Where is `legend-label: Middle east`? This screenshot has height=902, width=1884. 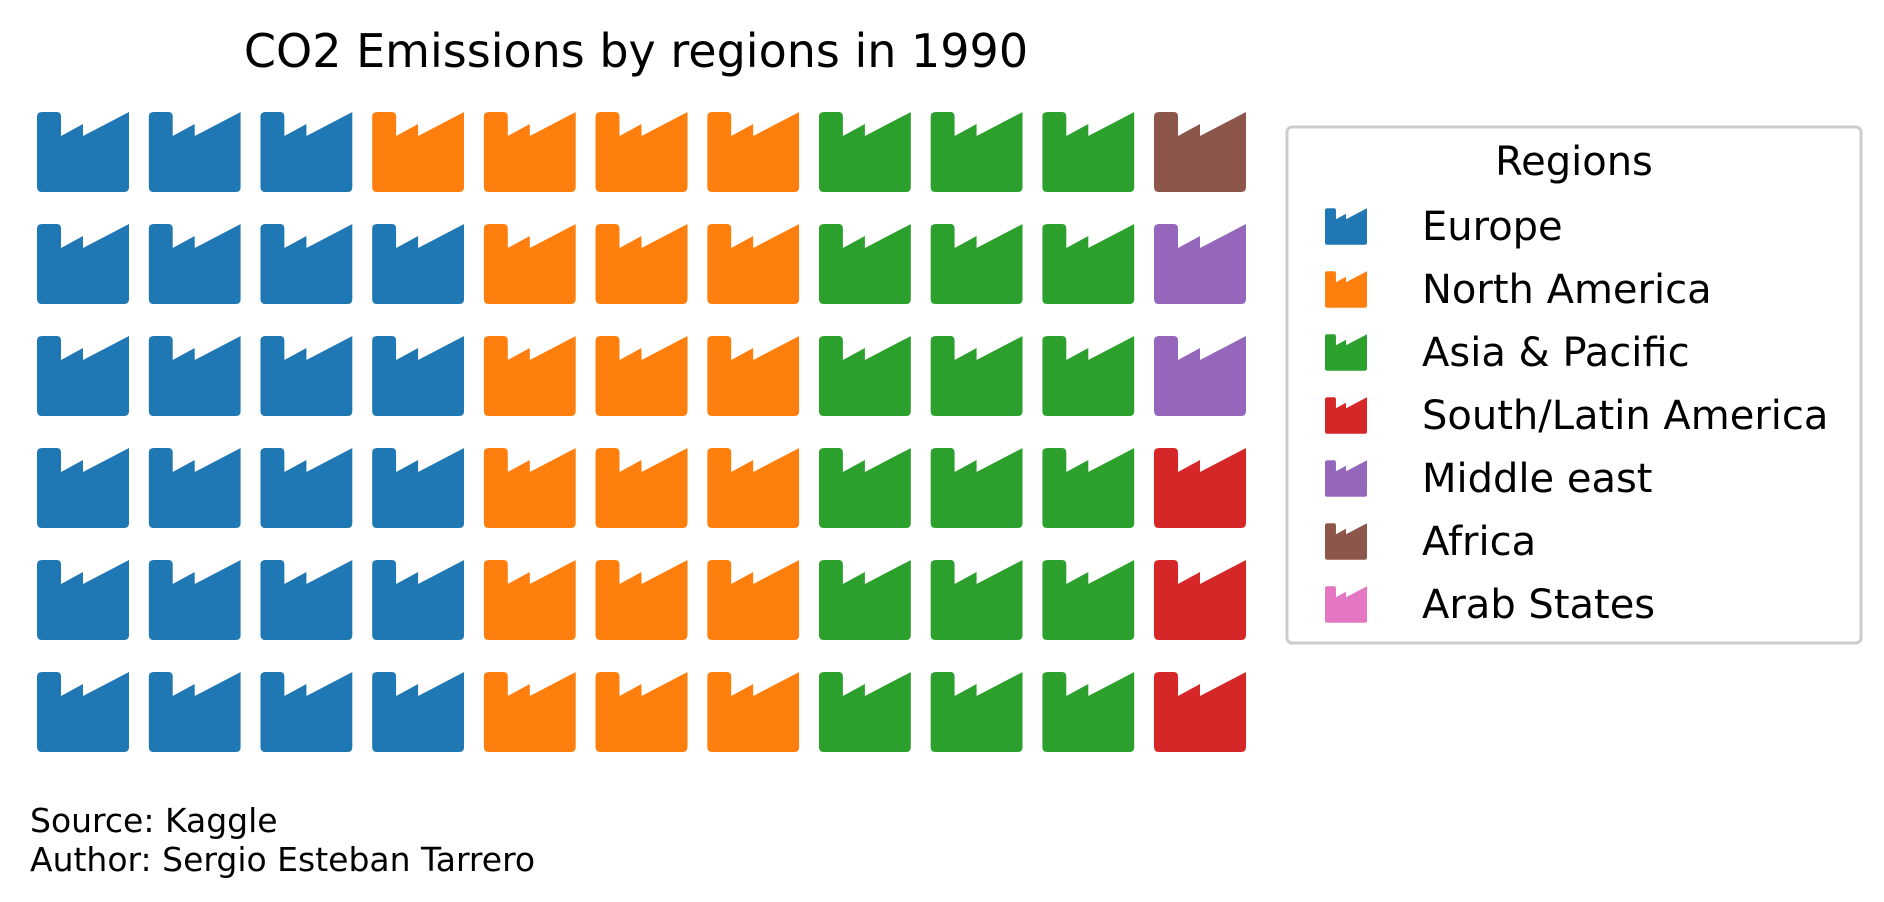
legend-label: Middle east is located at coordinates (1537, 479).